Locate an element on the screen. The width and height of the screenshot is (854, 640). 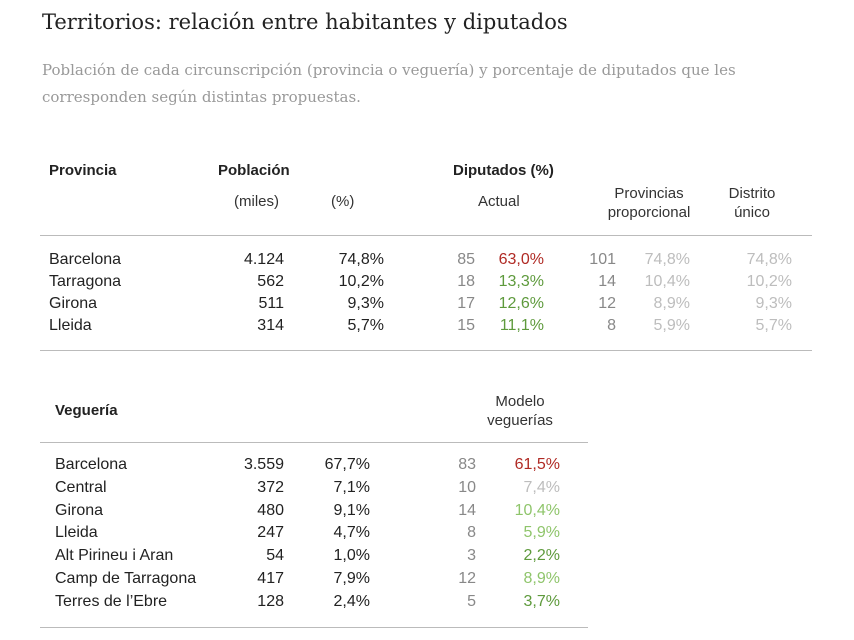
vegueria-name: Alt Pirineu i Aran is located at coordinates (114, 556).